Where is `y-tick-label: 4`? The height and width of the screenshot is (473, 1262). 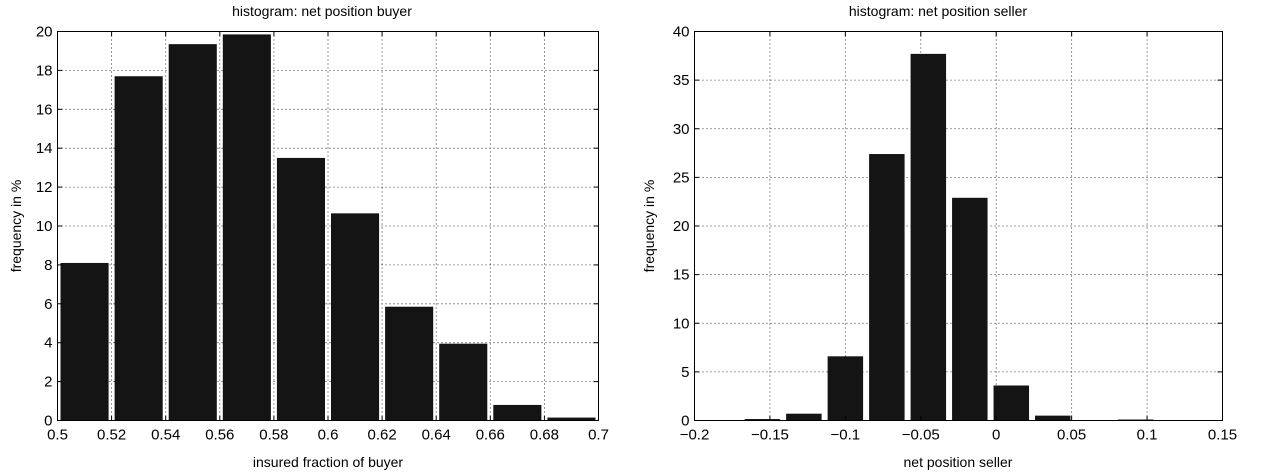 y-tick-label: 4 is located at coordinates (48, 343).